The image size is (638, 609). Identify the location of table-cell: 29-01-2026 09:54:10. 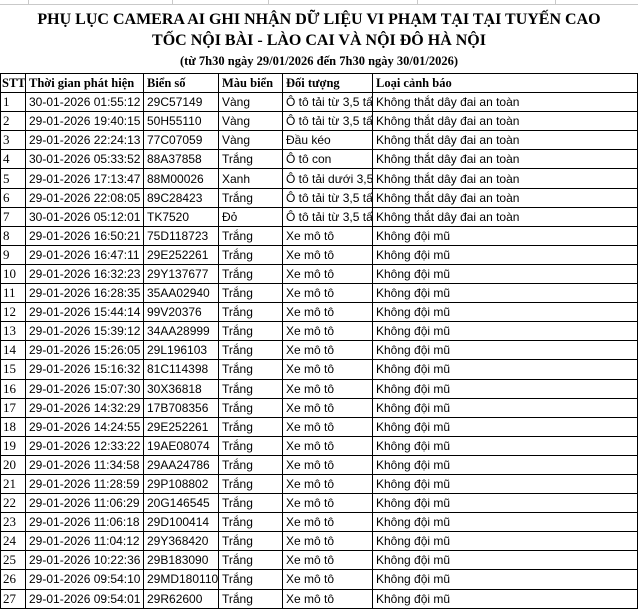
(84, 579).